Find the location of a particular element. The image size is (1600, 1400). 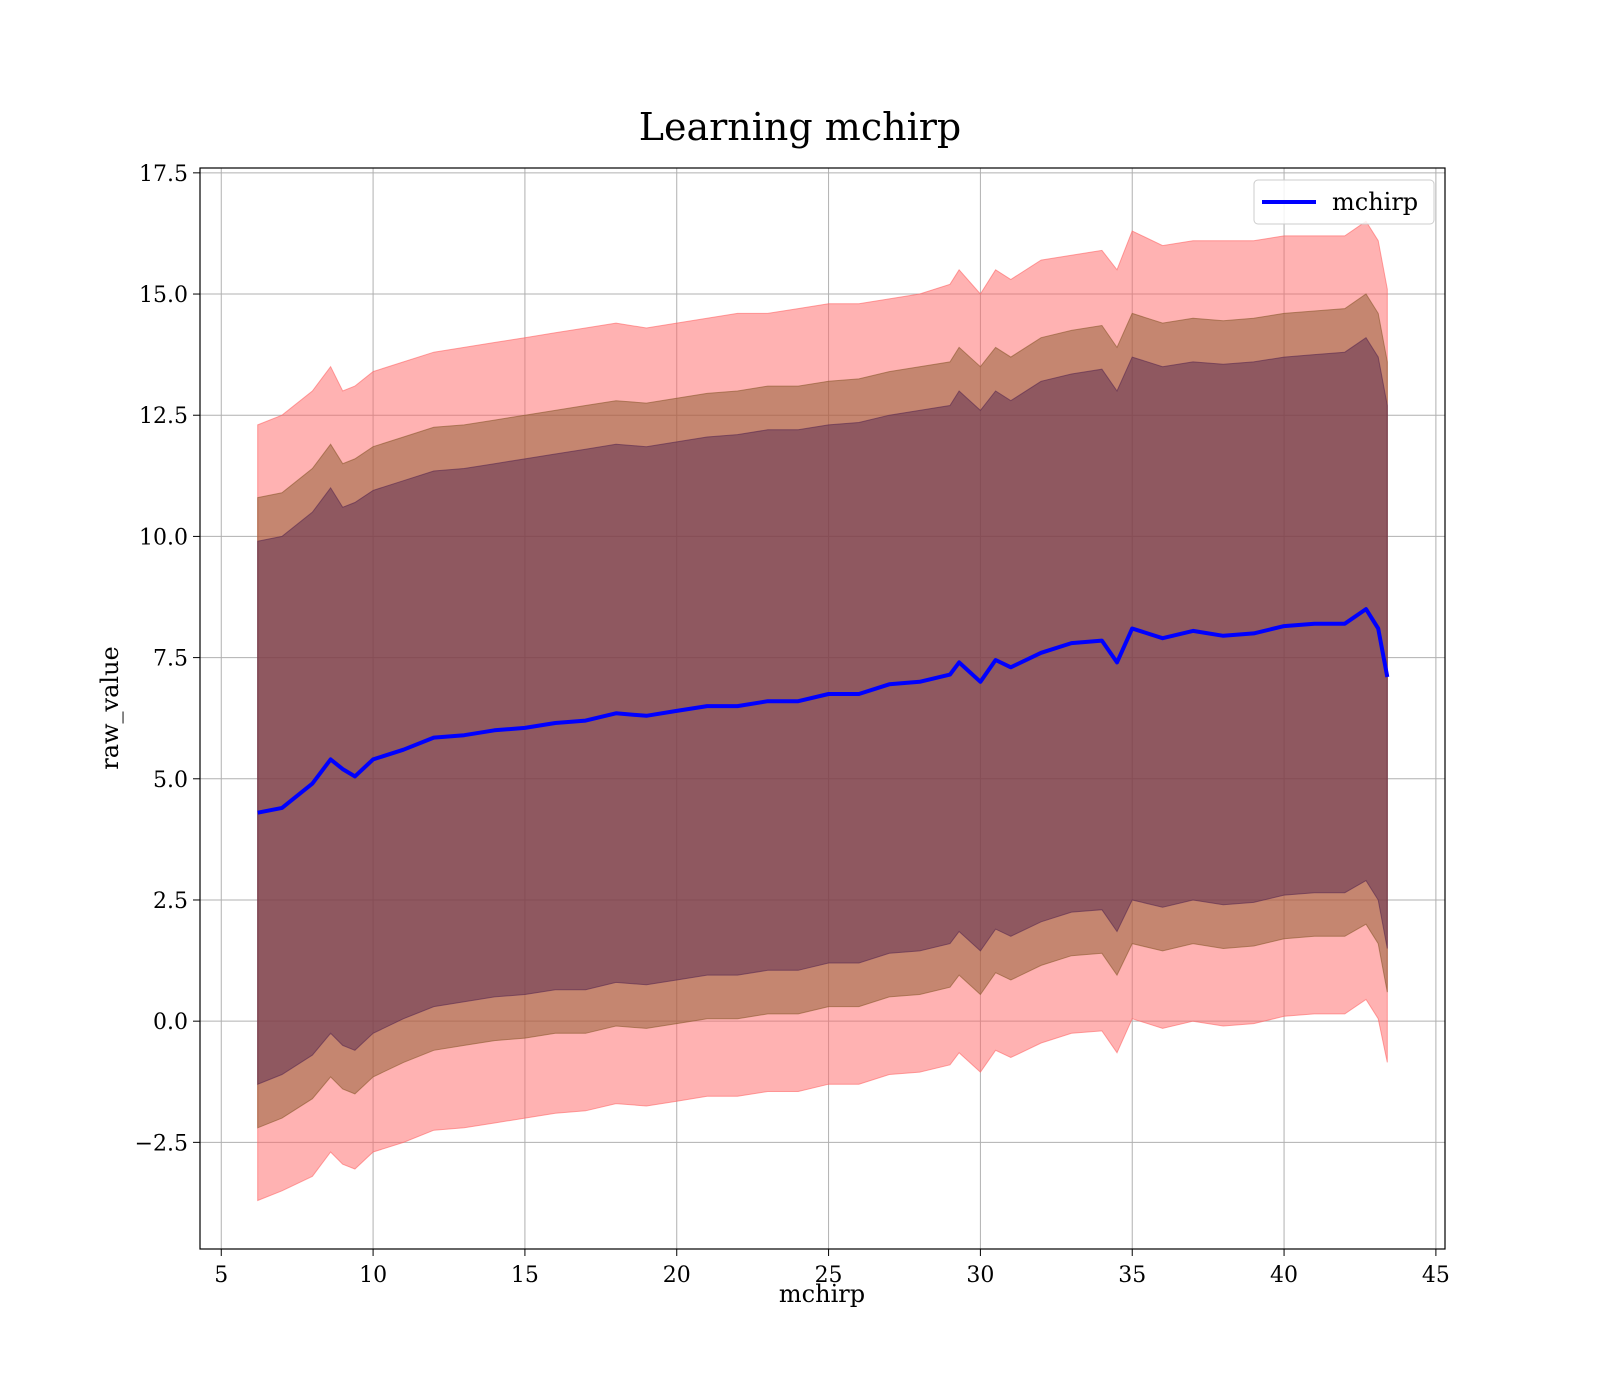

y-tick-label: 15.0 is located at coordinates (163, 295).